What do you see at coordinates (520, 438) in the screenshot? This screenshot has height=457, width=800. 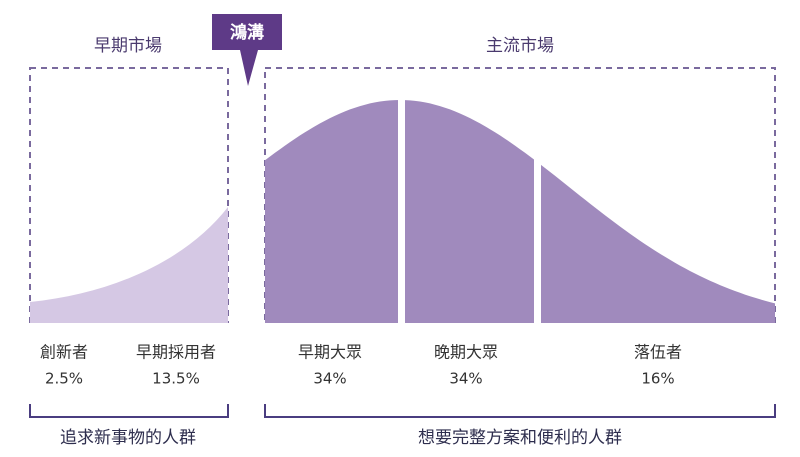 I see `group-label: 想要完整方案和便利的人群` at bounding box center [520, 438].